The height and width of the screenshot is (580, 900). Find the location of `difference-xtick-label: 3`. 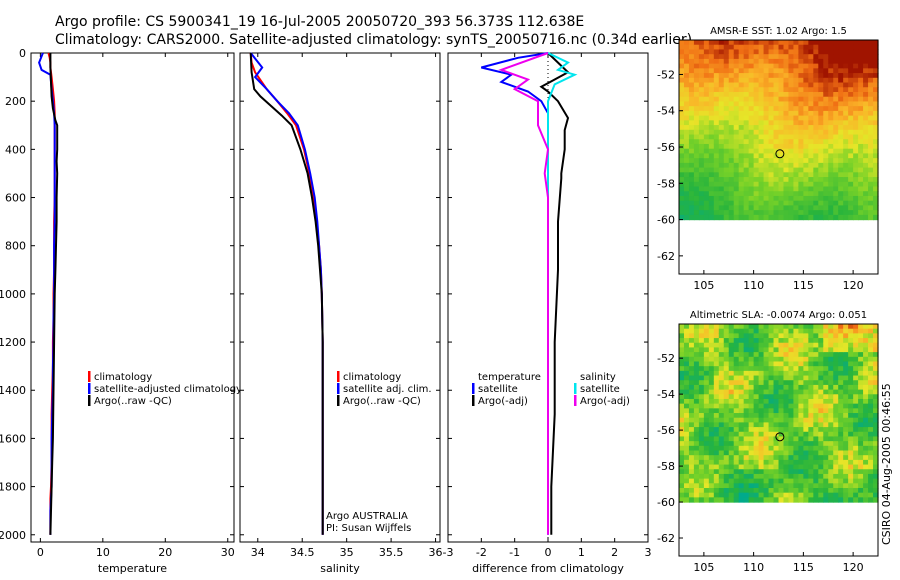

difference-xtick-label: 3 is located at coordinates (648, 552).